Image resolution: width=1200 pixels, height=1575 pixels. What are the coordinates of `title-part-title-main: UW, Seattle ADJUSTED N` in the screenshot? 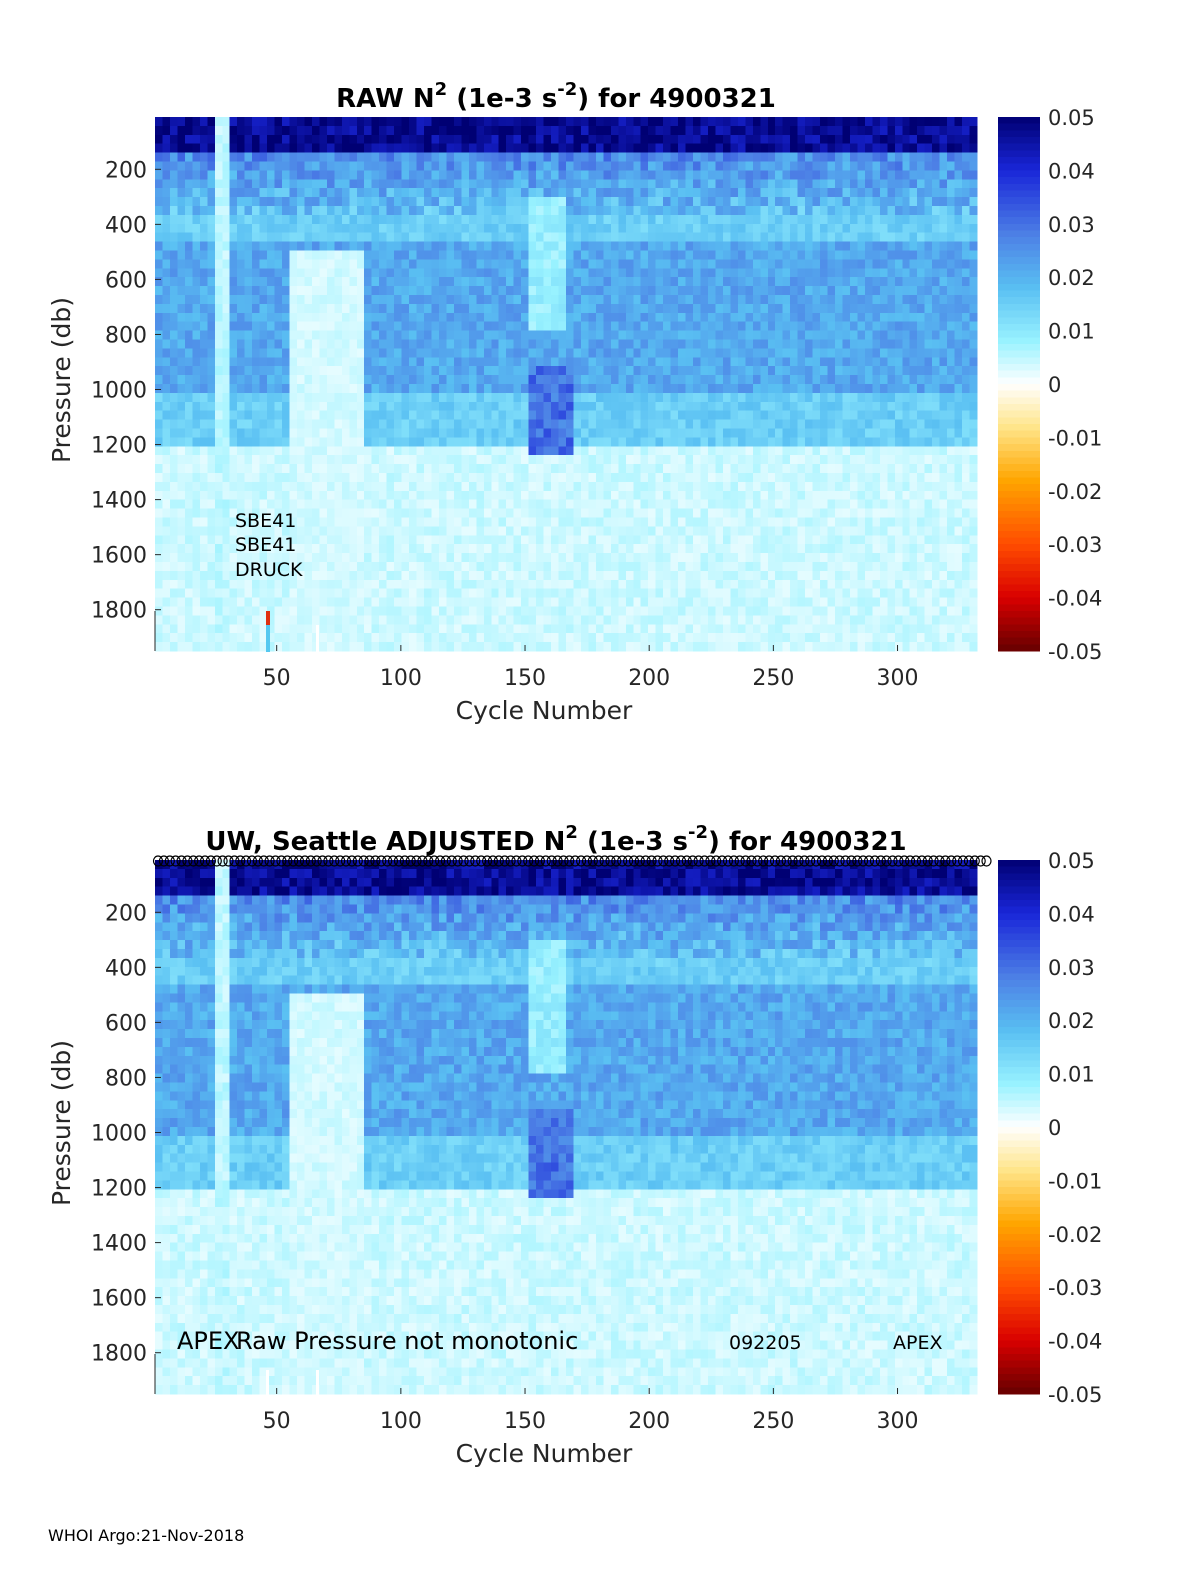 It's located at (385, 842).